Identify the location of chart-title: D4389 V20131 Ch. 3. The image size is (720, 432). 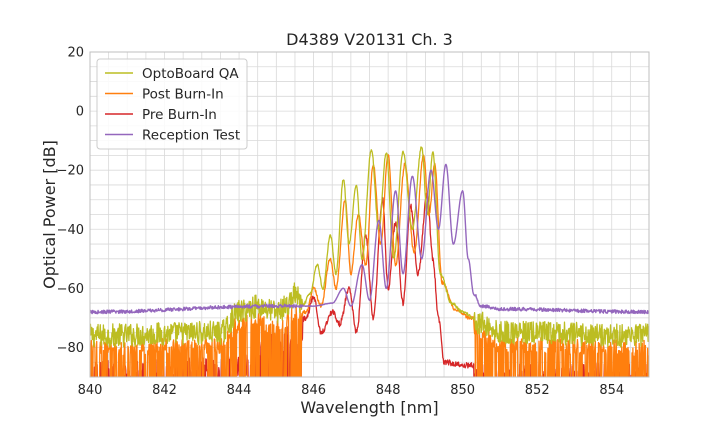
(369, 39).